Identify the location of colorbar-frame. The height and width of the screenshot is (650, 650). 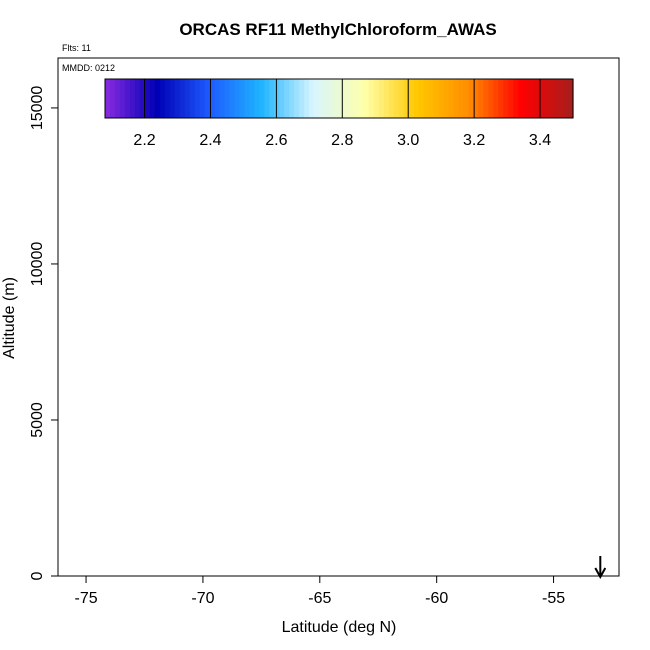
(339, 98).